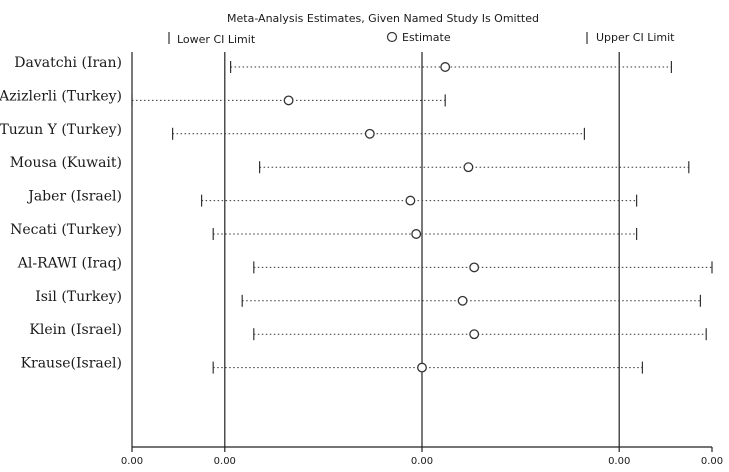 This screenshot has height=472, width=729. I want to click on study-row: Jaber (Israel), so click(332, 198).